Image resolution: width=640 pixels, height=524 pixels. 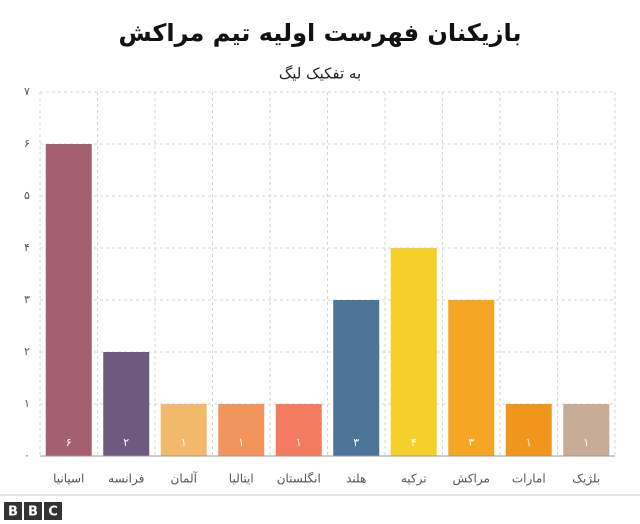 What do you see at coordinates (471, 479) in the screenshot?
I see `x-tick-label: مراکش` at bounding box center [471, 479].